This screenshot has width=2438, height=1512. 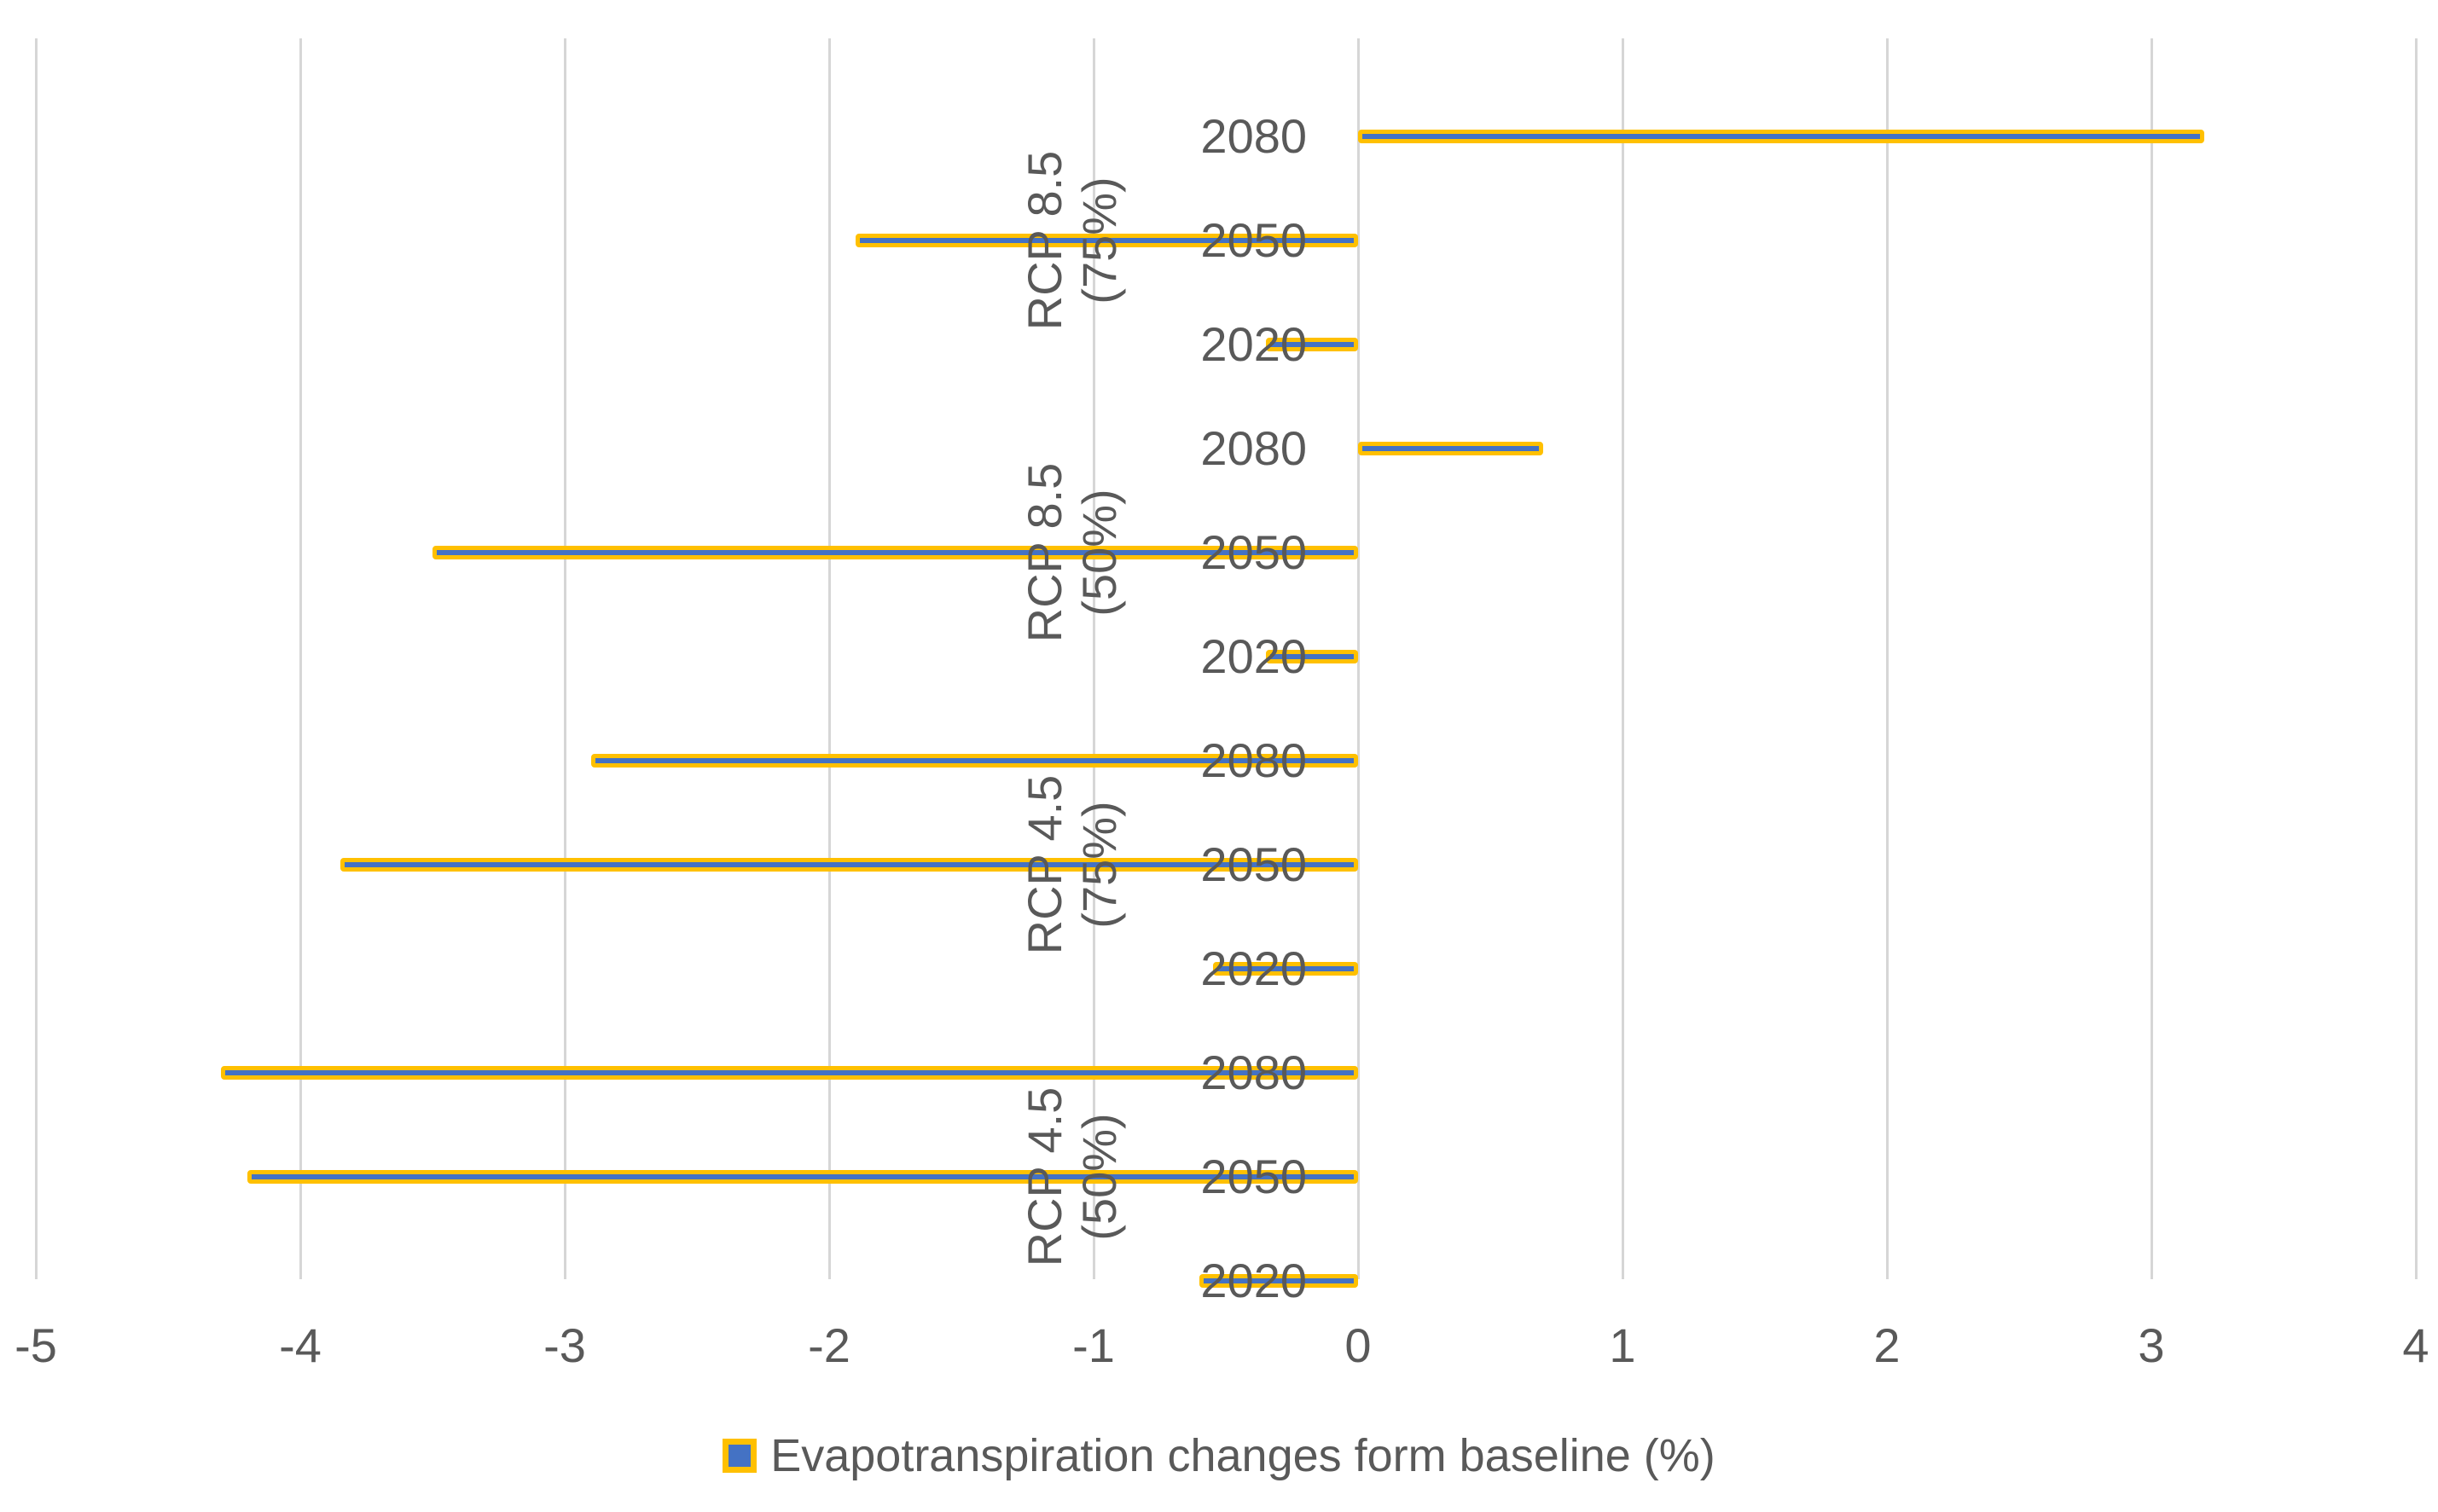 What do you see at coordinates (849, 865) in the screenshot?
I see `bar-rcp-4-5-75-2050` at bounding box center [849, 865].